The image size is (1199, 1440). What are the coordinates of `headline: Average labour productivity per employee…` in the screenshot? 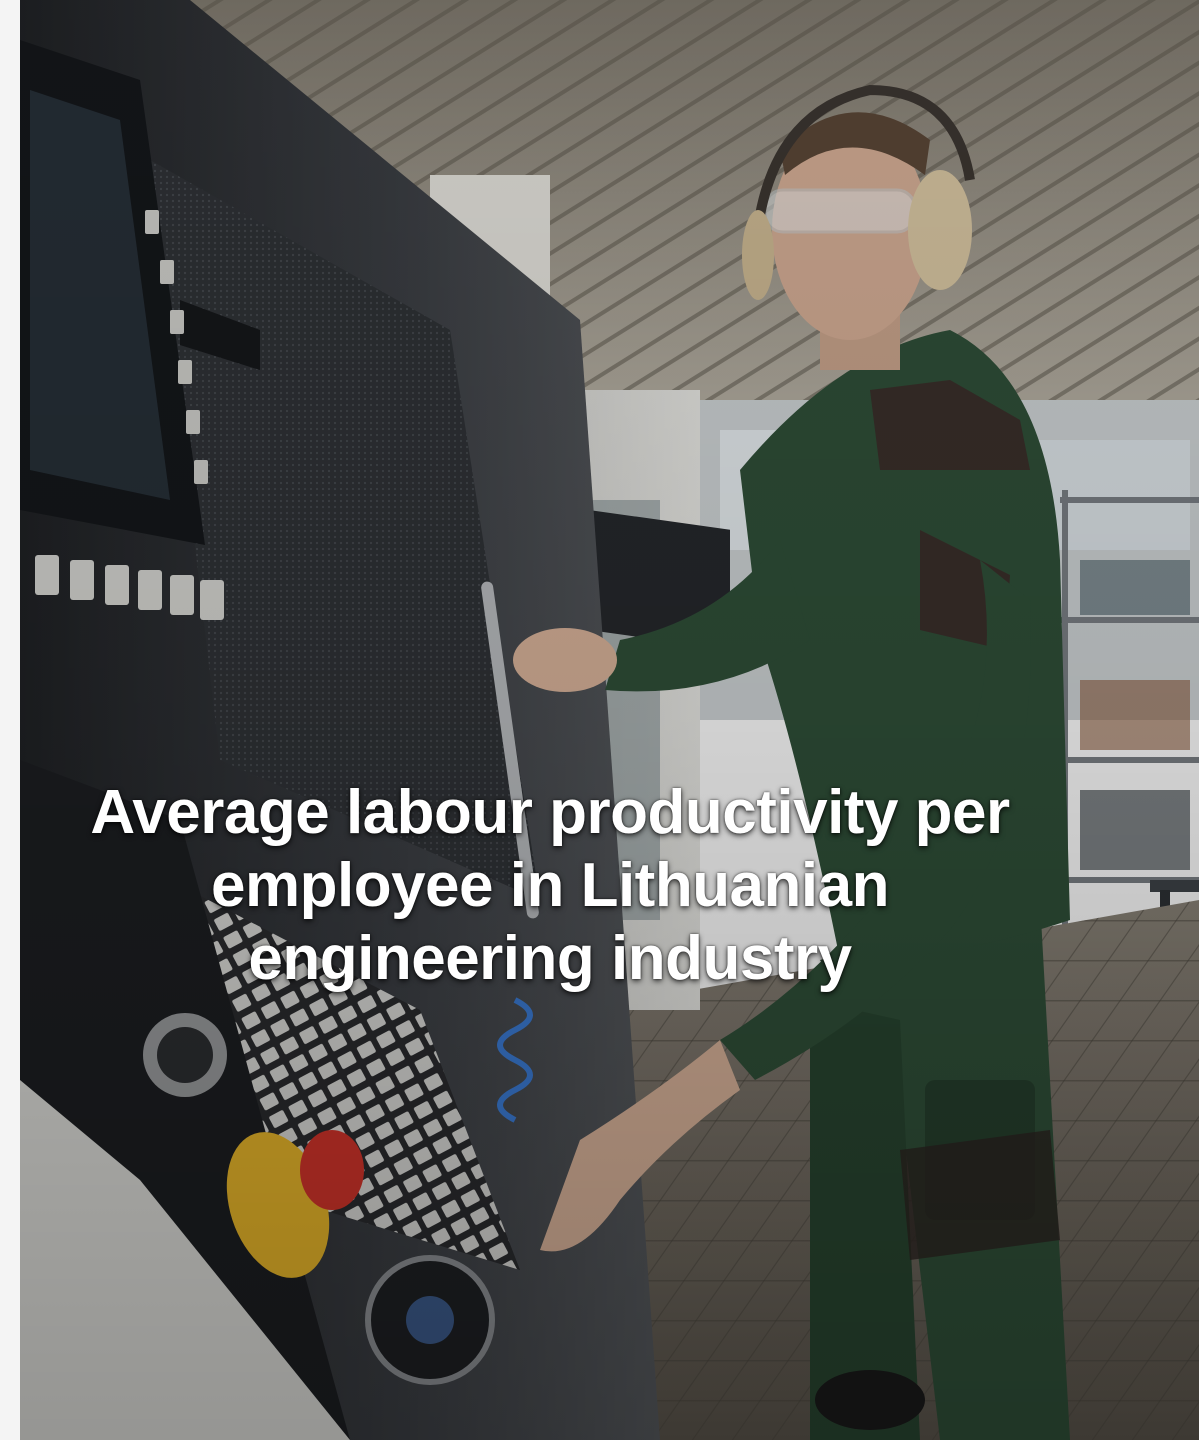 It's located at (550, 885).